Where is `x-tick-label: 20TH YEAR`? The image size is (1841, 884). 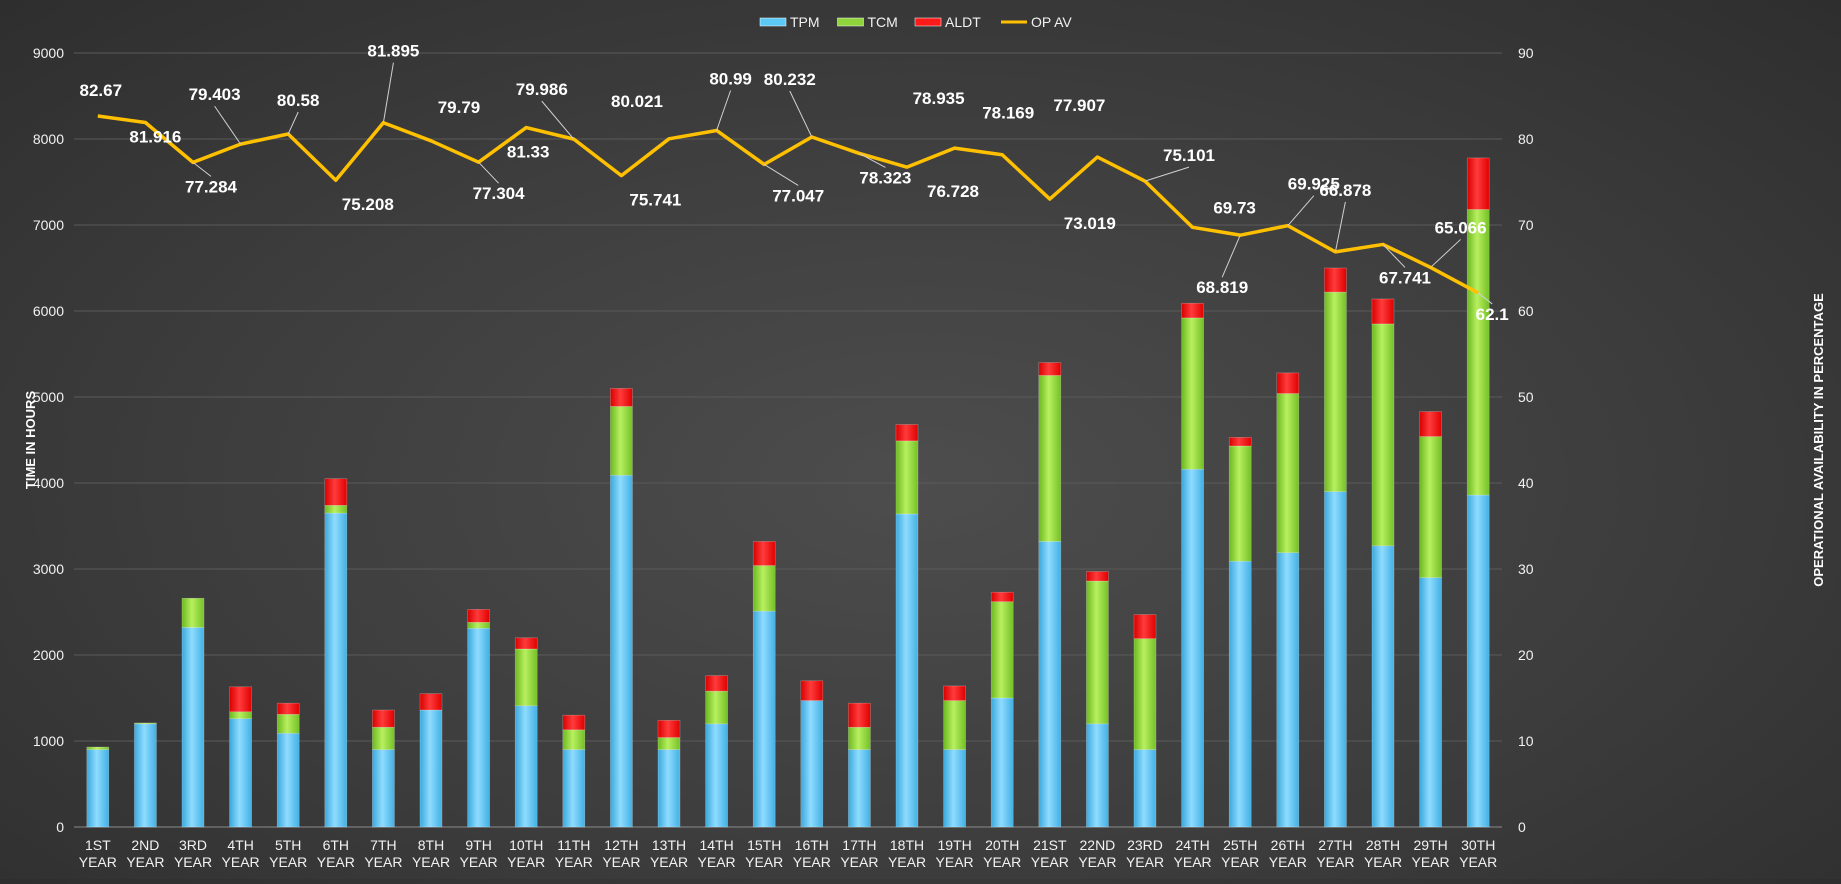
x-tick-label: 20TH YEAR is located at coordinates (1002, 853).